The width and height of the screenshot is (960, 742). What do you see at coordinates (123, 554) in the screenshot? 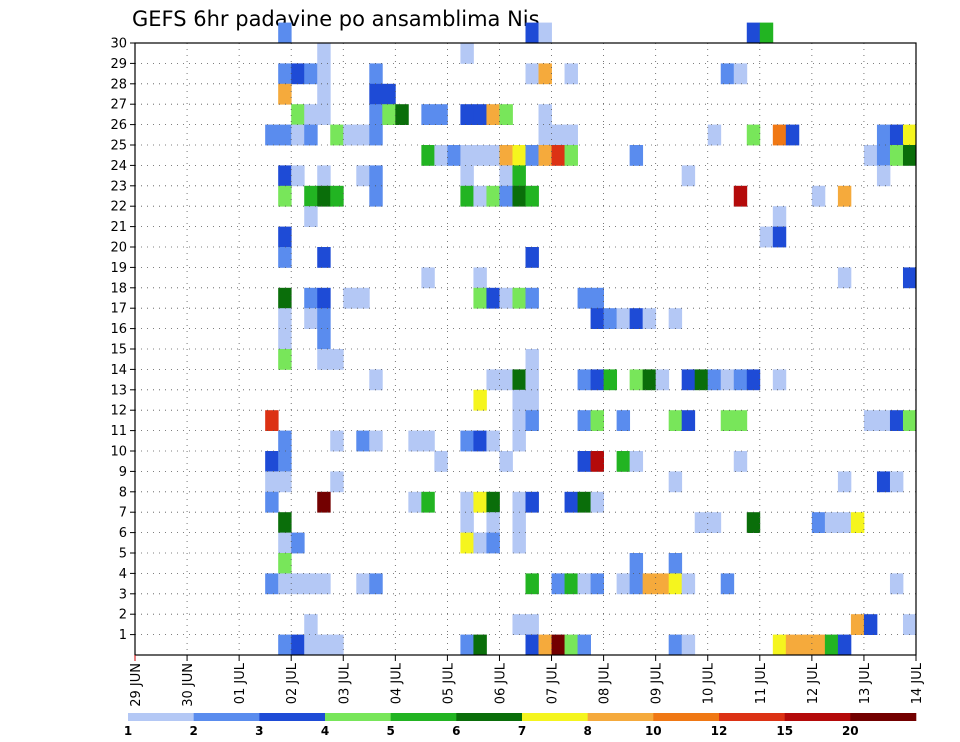
I see `y-tick-label: 5` at bounding box center [123, 554].